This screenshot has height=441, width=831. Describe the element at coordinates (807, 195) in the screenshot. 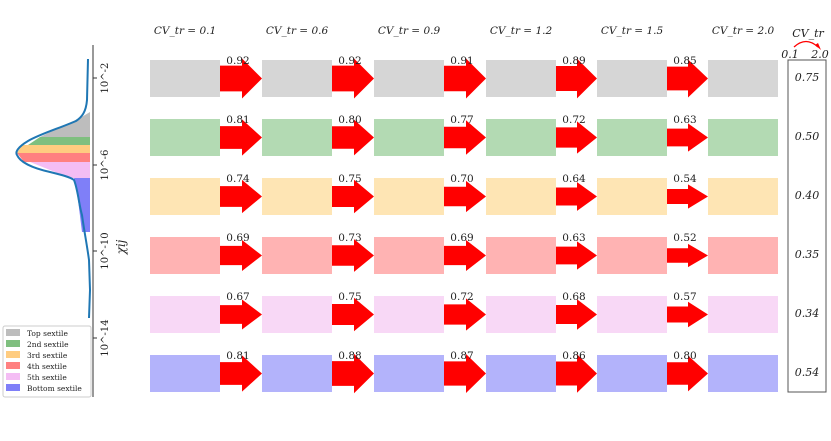

I see `summary-value: 0.40` at that location.